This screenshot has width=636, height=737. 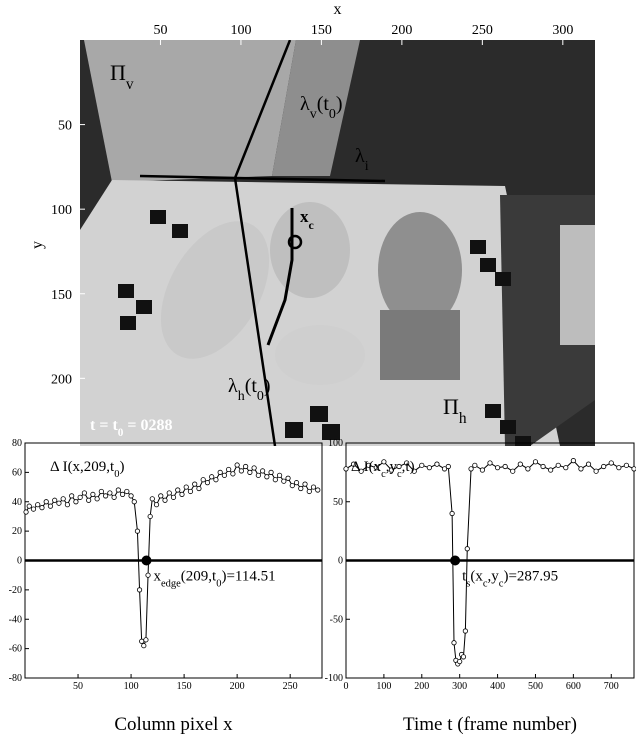 What do you see at coordinates (468, 583) in the screenshot?
I see `text-part: s` at bounding box center [468, 583].